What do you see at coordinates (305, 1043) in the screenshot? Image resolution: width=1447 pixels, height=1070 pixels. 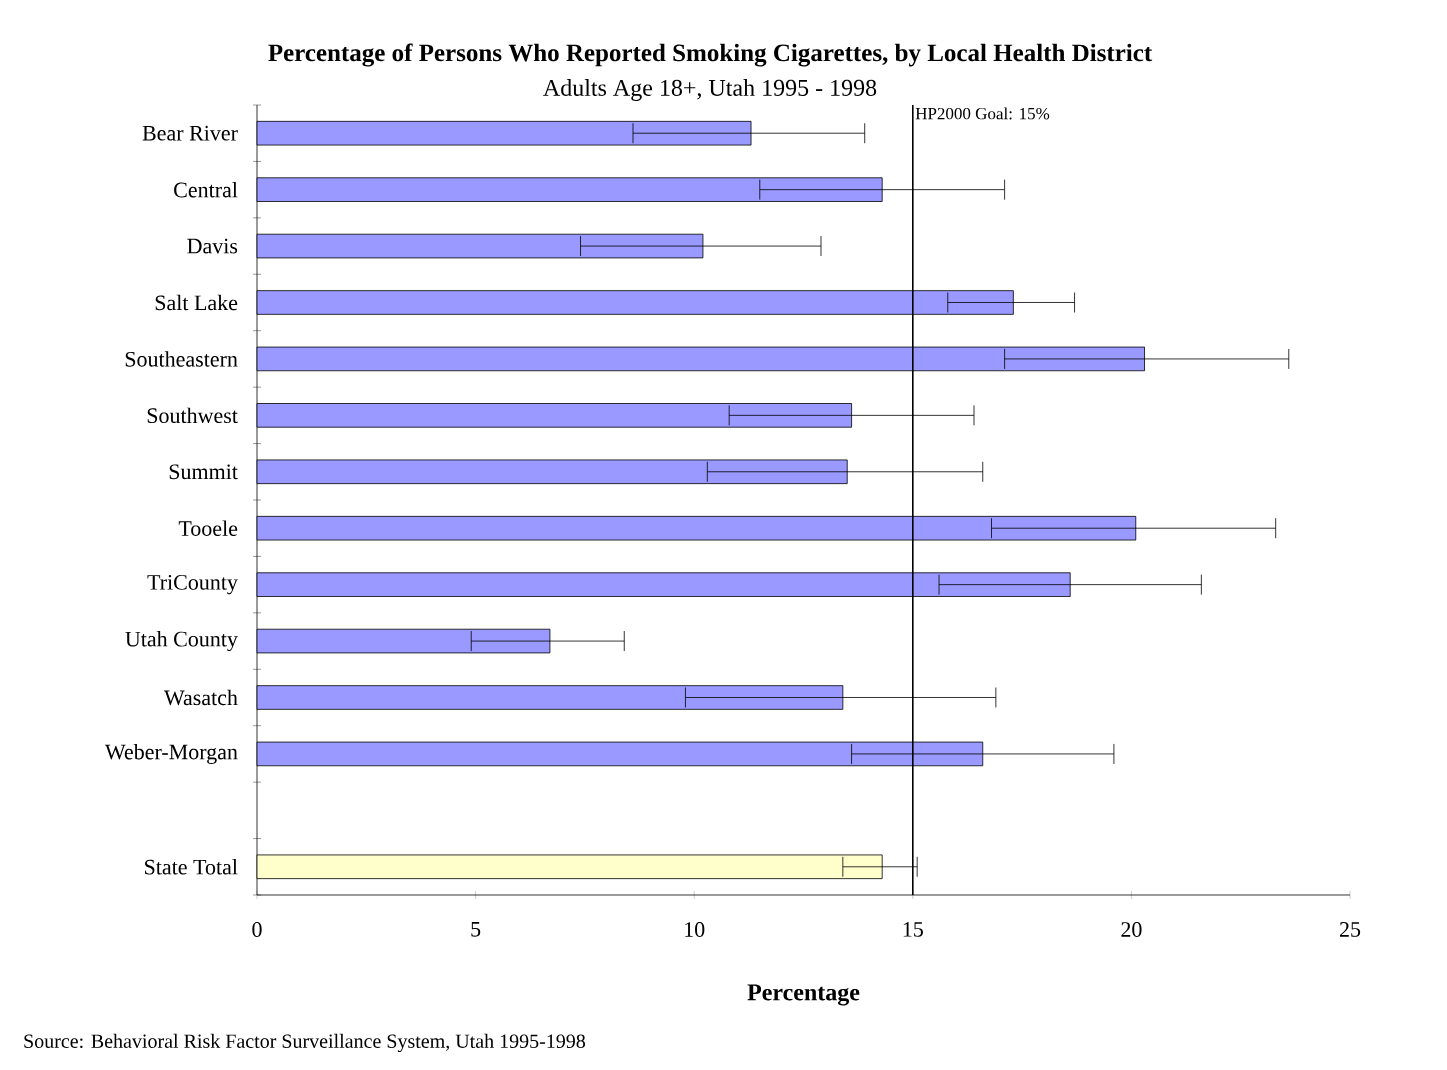 I see `source-note: Source: Behavioral Risk Factor Surveillance System, Utah 1995-1998` at bounding box center [305, 1043].